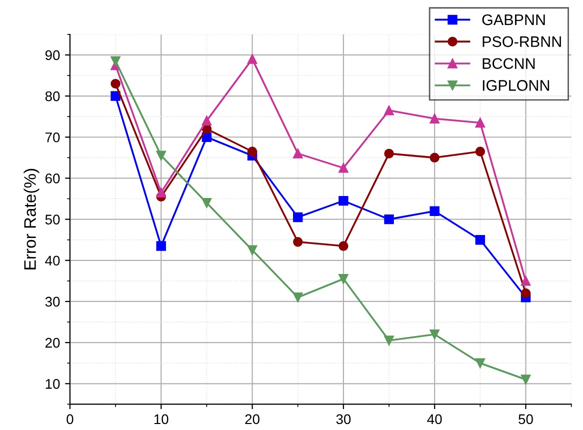 Image resolution: width=583 pixels, height=430 pixels. I want to click on y-tick-label: 30, so click(52, 301).